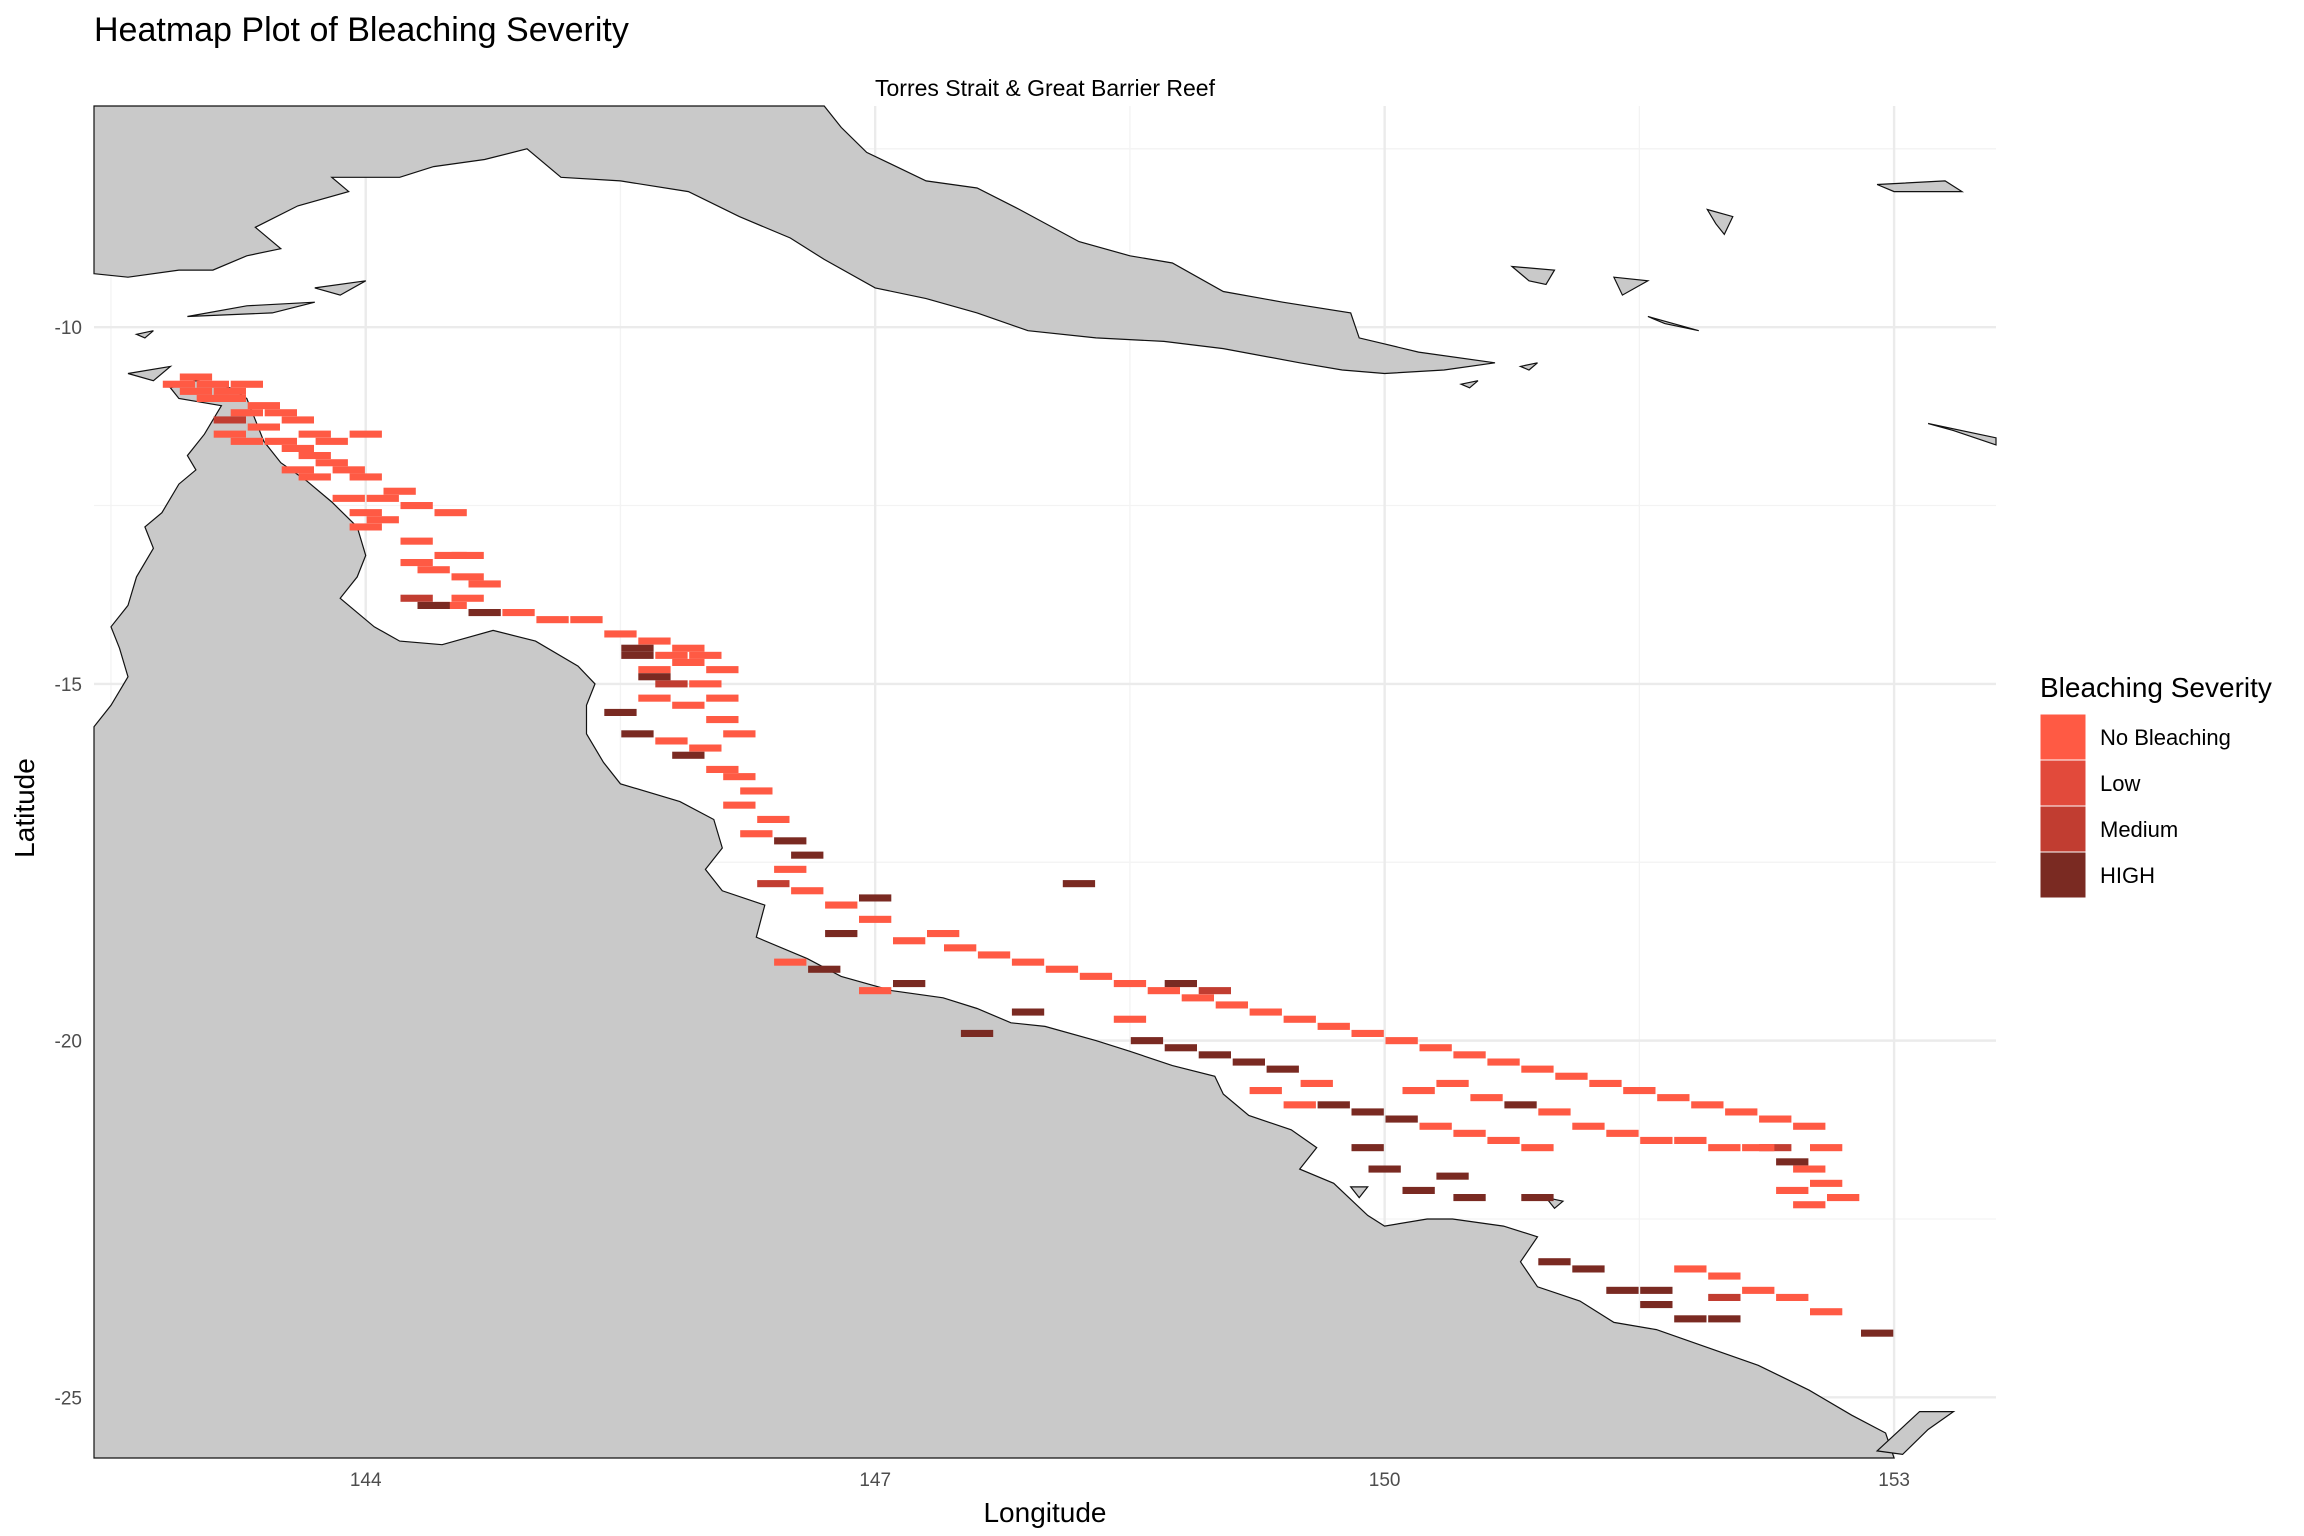  I want to click on legend-label-none: No Bleaching, so click(2165, 737).